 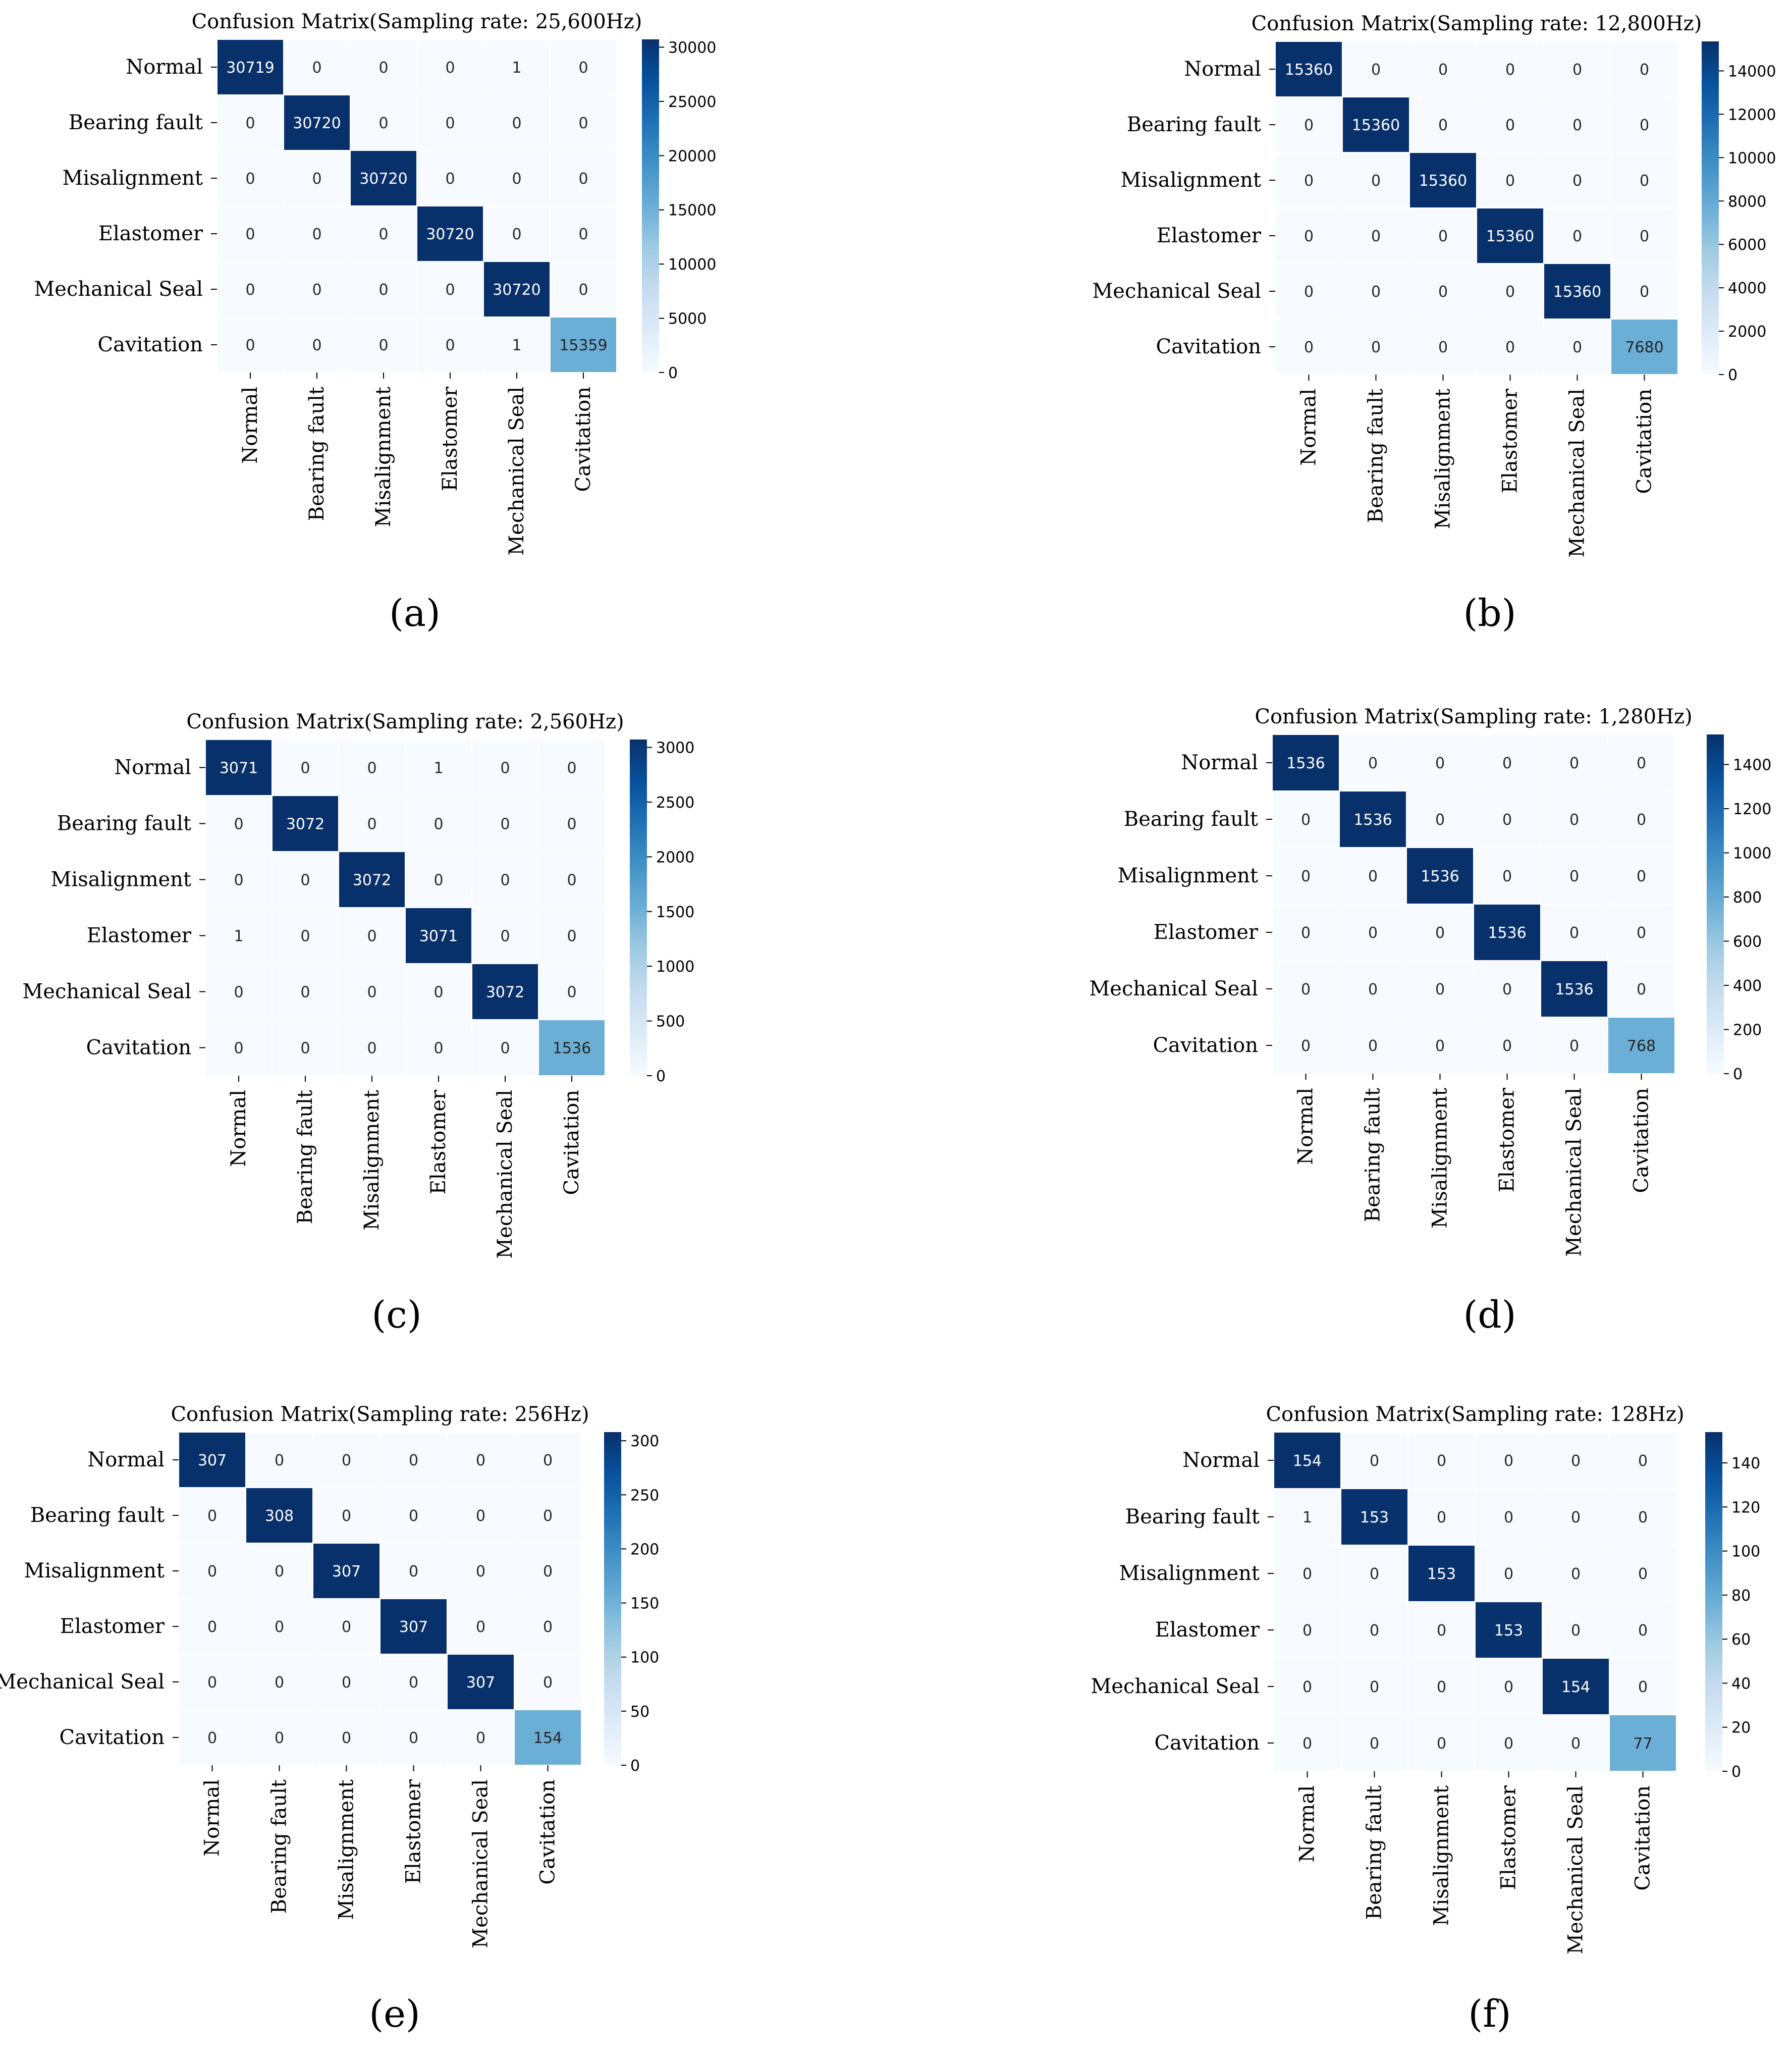 I want to click on colorbar-tick-label: 30000, so click(x=692, y=48).